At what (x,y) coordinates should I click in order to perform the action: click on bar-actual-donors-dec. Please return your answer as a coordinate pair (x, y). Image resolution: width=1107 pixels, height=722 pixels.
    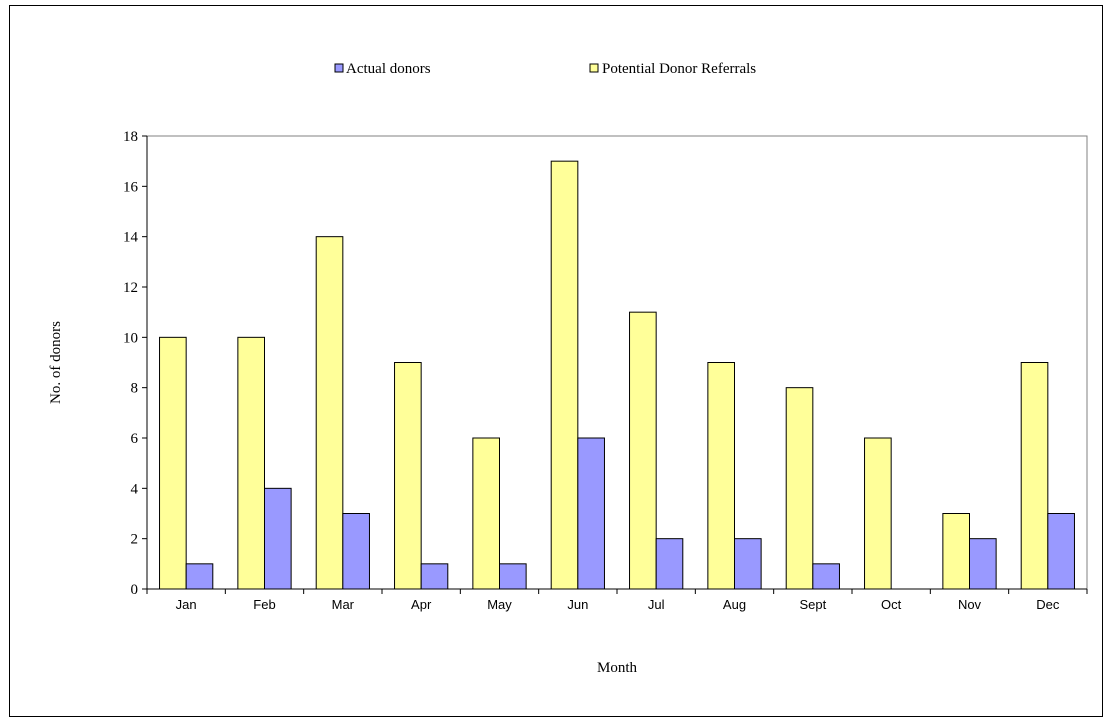
    Looking at the image, I should click on (1061, 551).